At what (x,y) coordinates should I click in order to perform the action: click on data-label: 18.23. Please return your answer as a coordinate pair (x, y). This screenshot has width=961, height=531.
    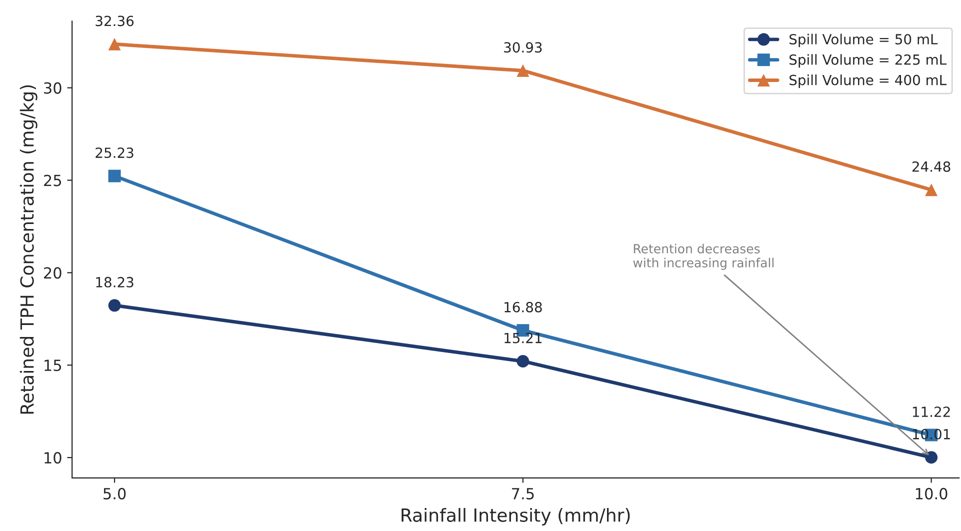
    Looking at the image, I should click on (115, 282).